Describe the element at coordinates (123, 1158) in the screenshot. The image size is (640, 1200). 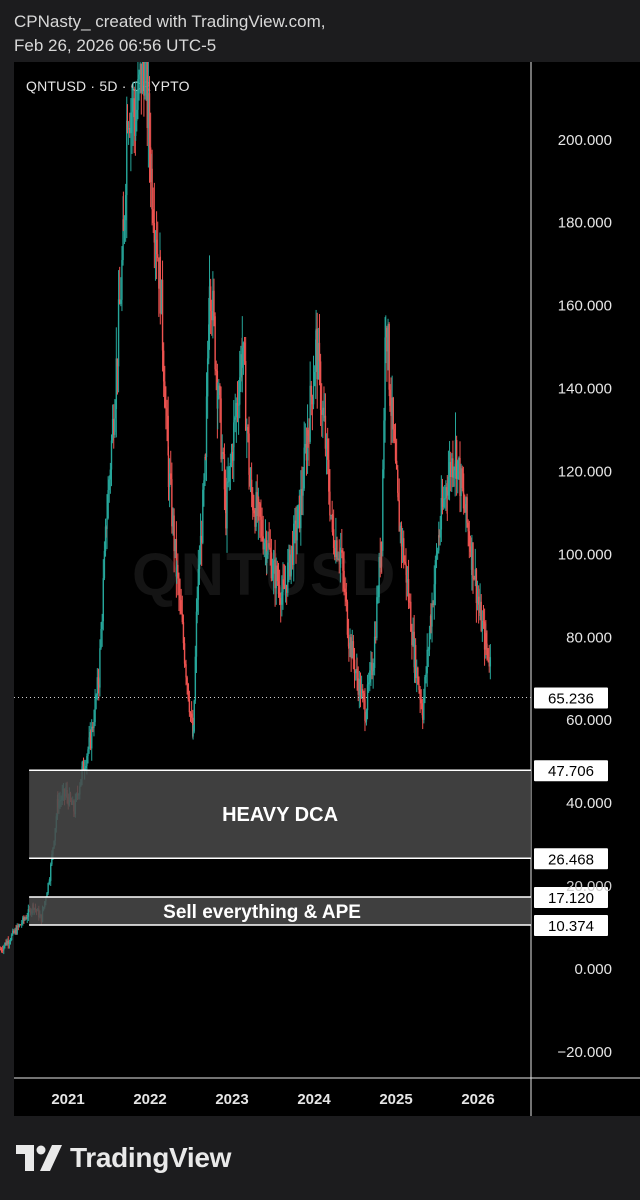
I see `tradingview-logo: TradingView` at that location.